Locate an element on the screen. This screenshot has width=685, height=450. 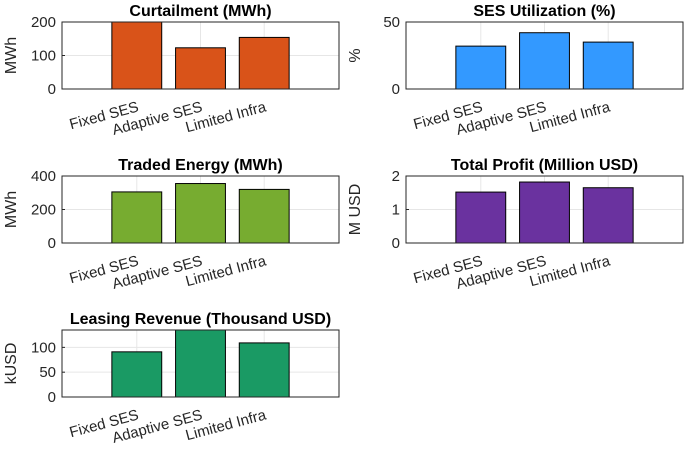
y-axis-label: M USD is located at coordinates (355, 210).